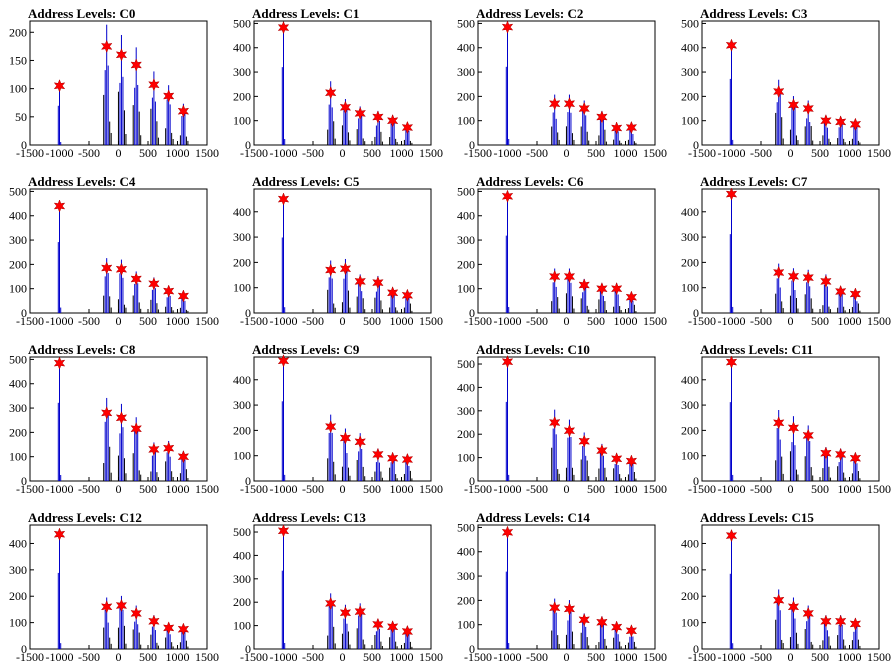 The image size is (896, 672). Describe the element at coordinates (529, 13) in the screenshot. I see `chart-title: Address Levels: C2` at that location.